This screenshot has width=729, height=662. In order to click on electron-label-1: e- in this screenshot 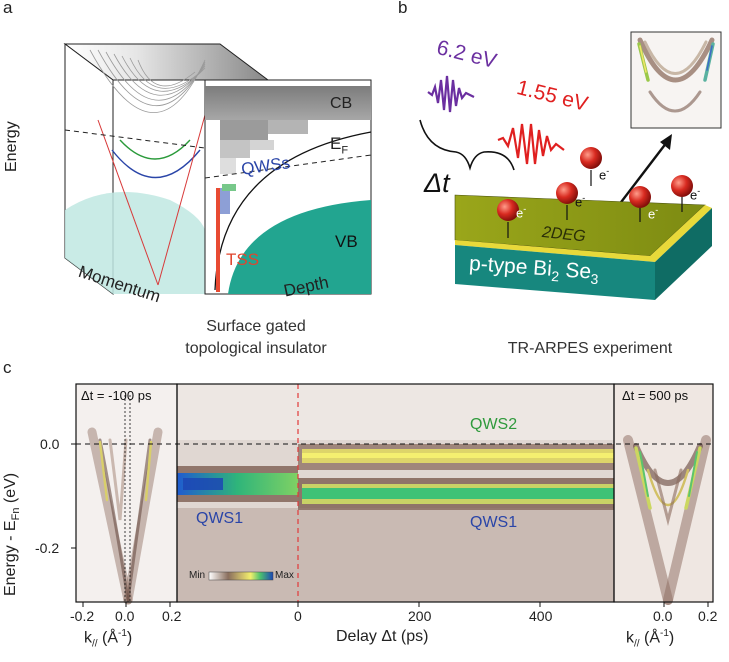, I will do `click(521, 212)`.